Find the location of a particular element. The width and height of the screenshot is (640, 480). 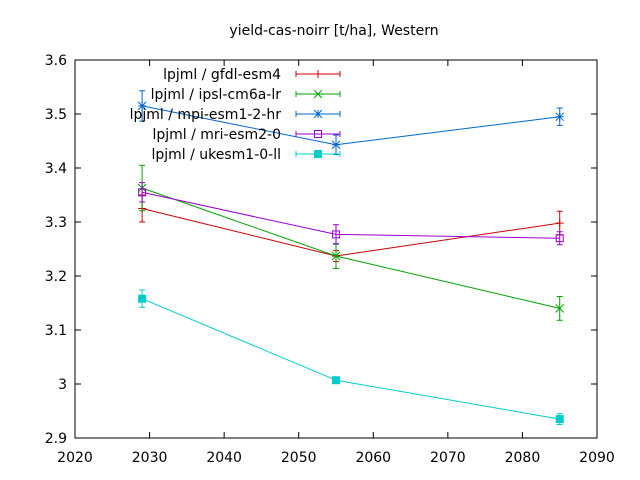

legend-entry-5: lpjml / ukesm1-0-ll is located at coordinates (246, 155).